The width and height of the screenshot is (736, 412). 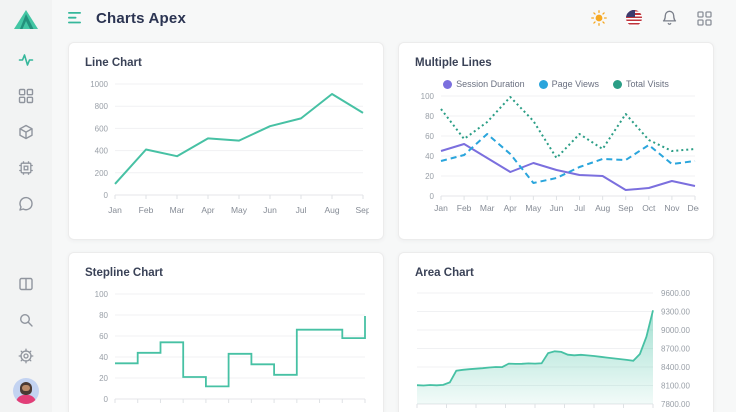 What do you see at coordinates (647, 84) in the screenshot?
I see `legend-label: Total Visits` at bounding box center [647, 84].